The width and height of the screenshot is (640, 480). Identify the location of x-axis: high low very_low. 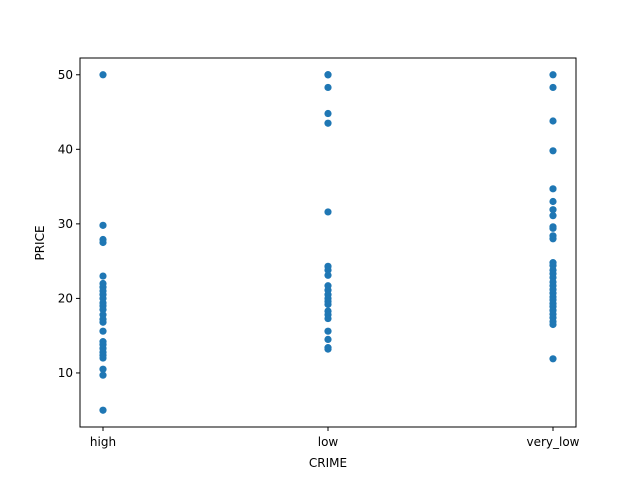
(335, 438).